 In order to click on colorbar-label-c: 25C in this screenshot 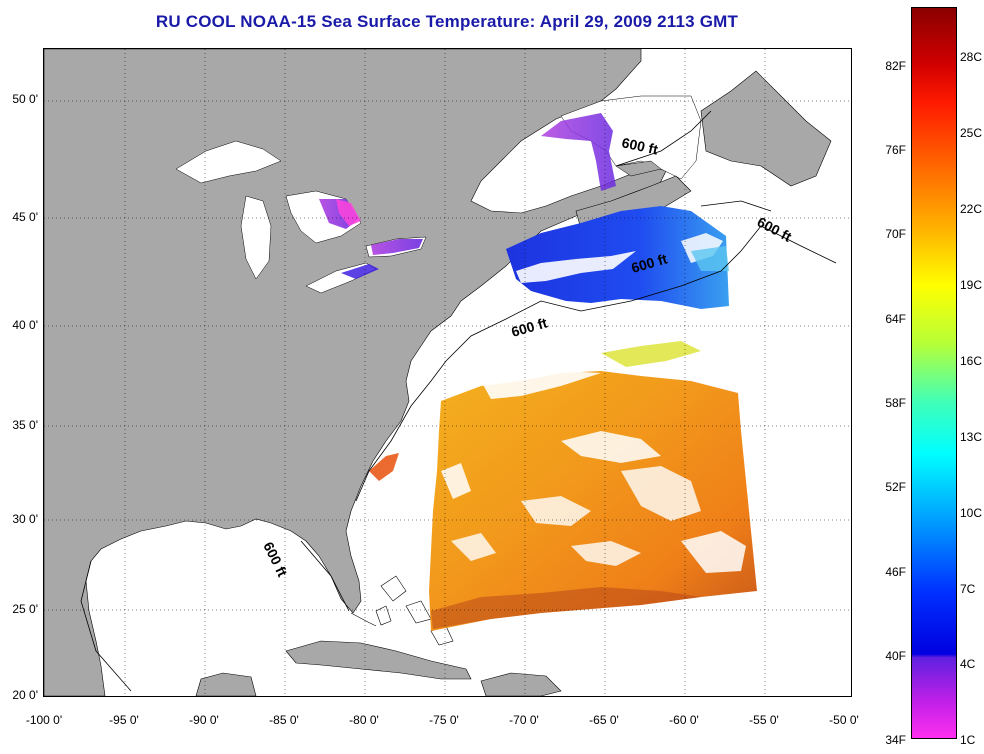, I will do `click(971, 133)`.